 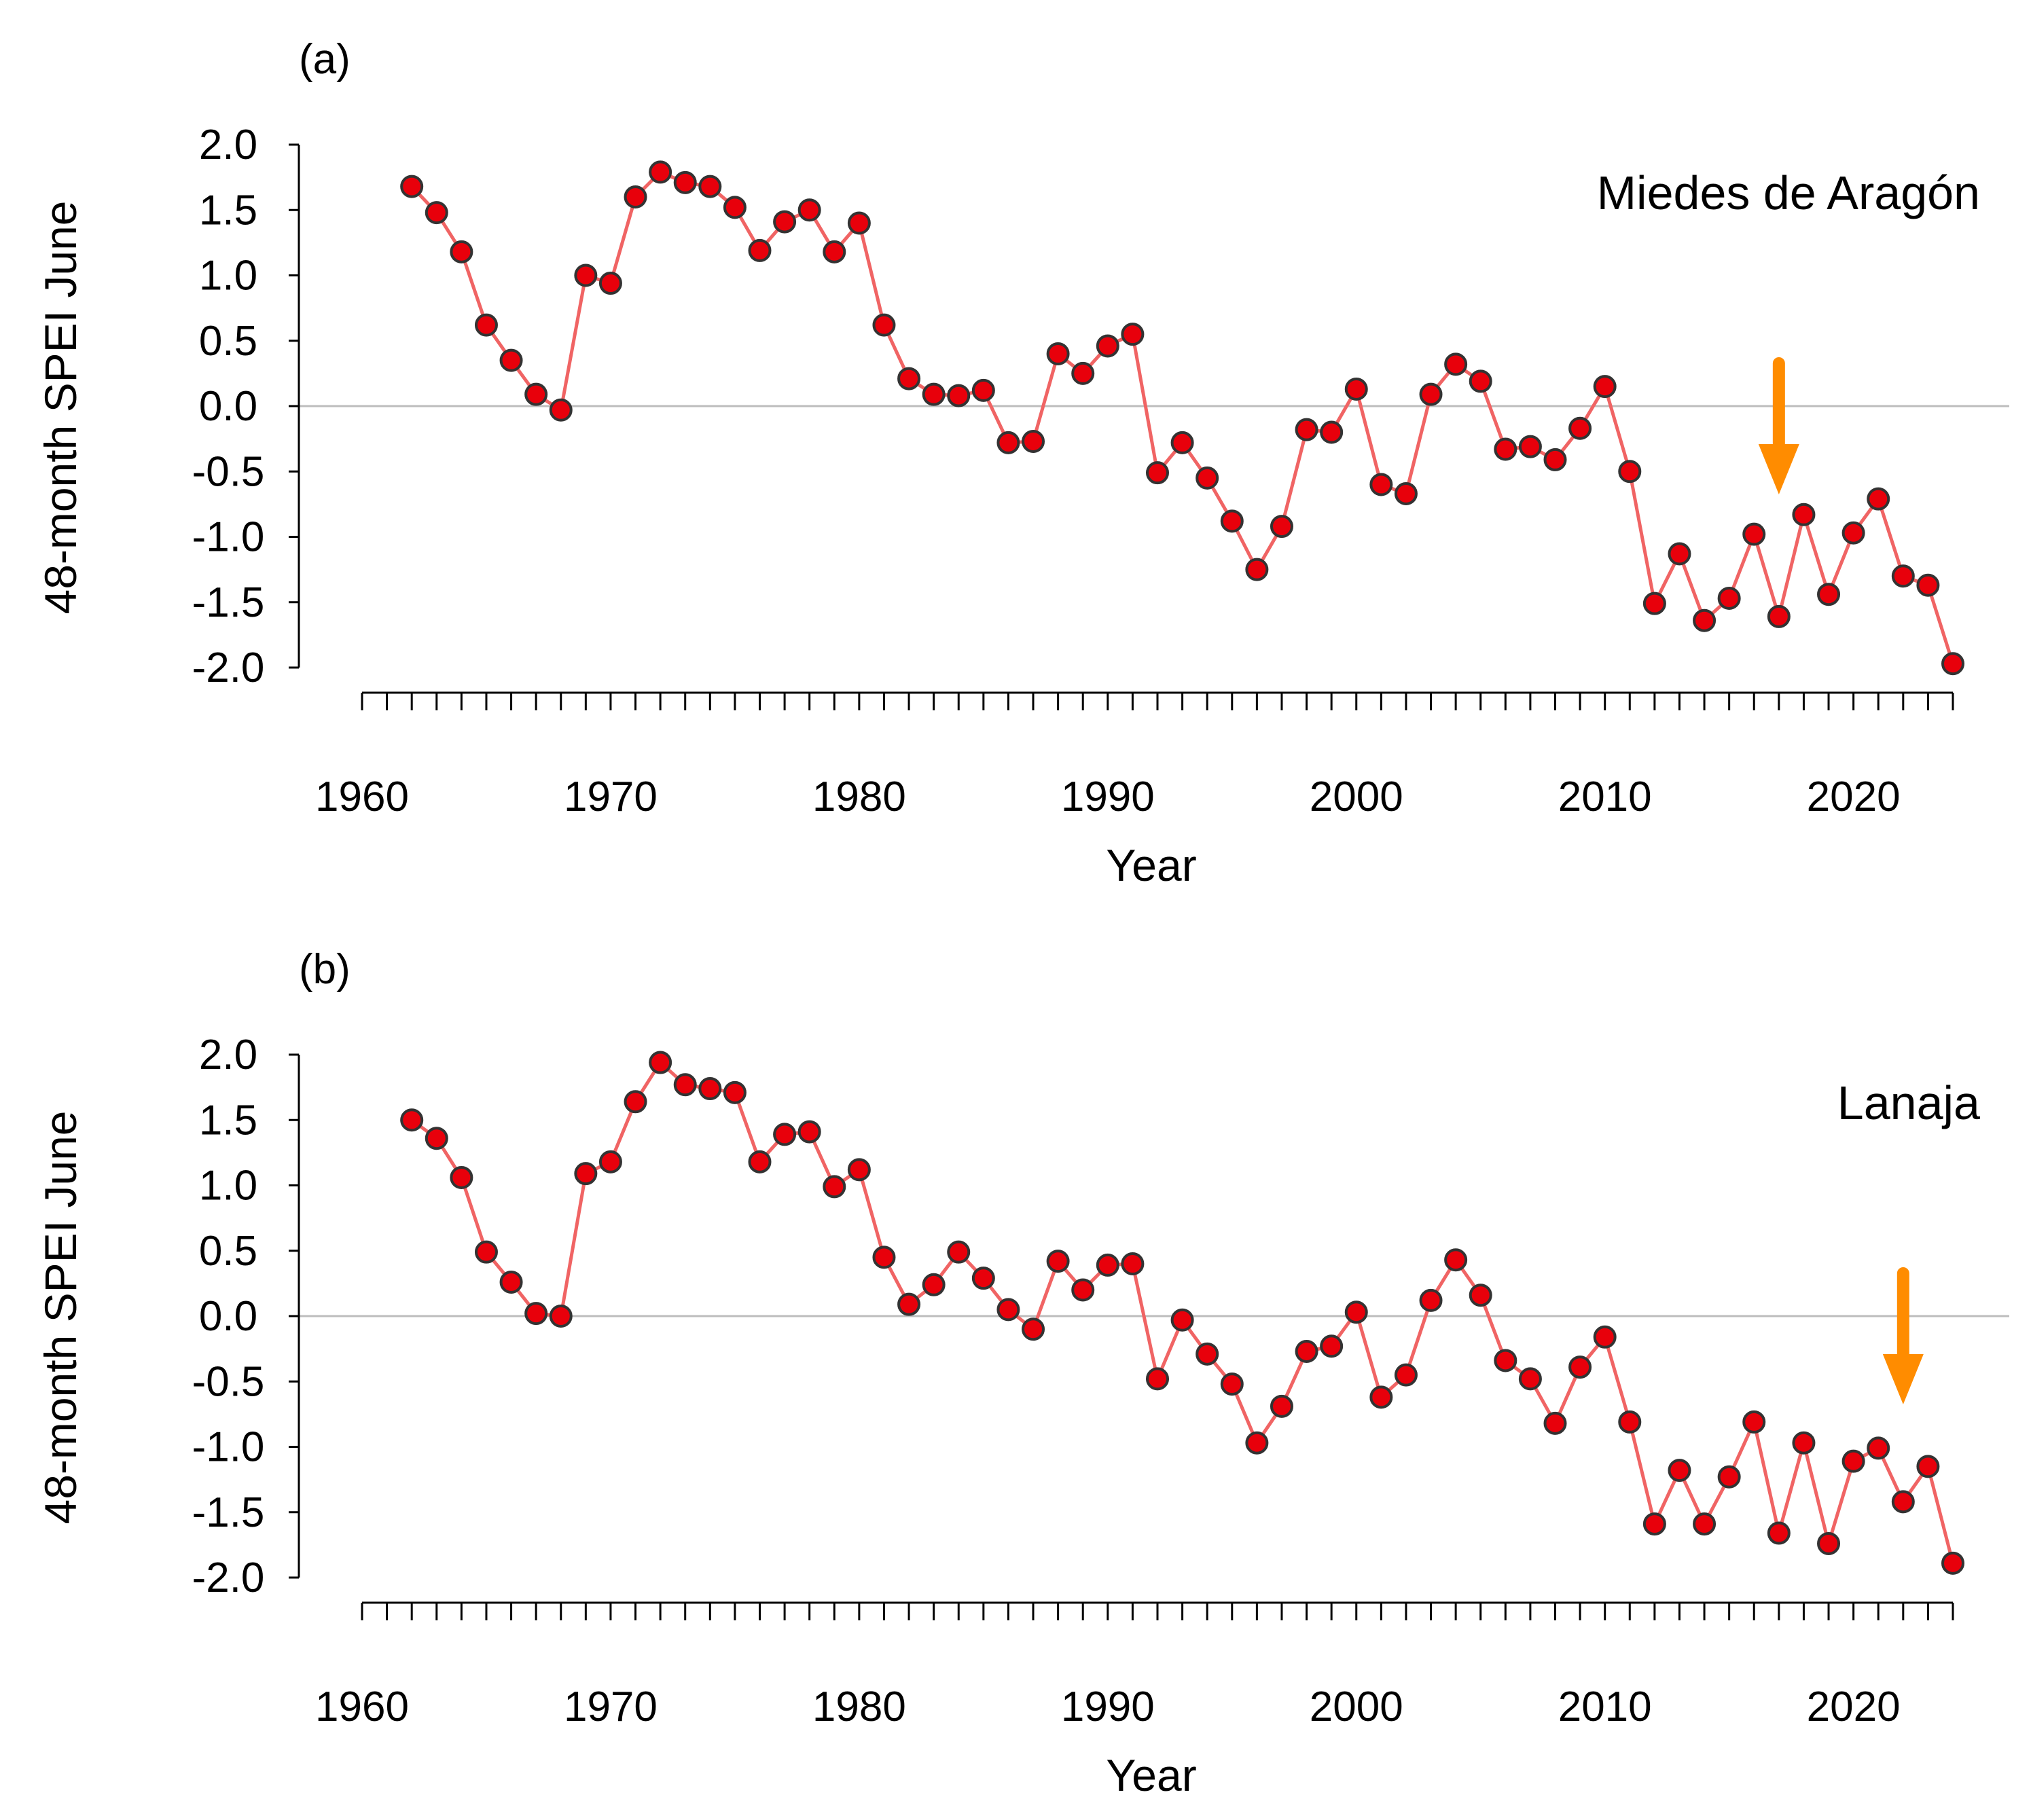 I want to click on x-tick-label: 1990, so click(x=1108, y=797).